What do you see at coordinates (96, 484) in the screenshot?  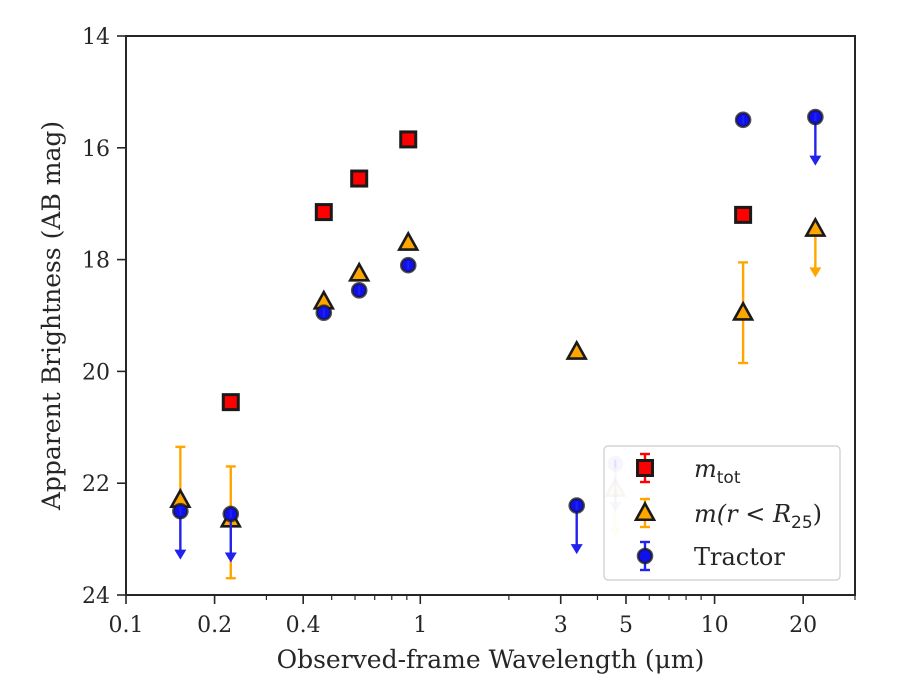 I see `y-tick-label: 22` at bounding box center [96, 484].